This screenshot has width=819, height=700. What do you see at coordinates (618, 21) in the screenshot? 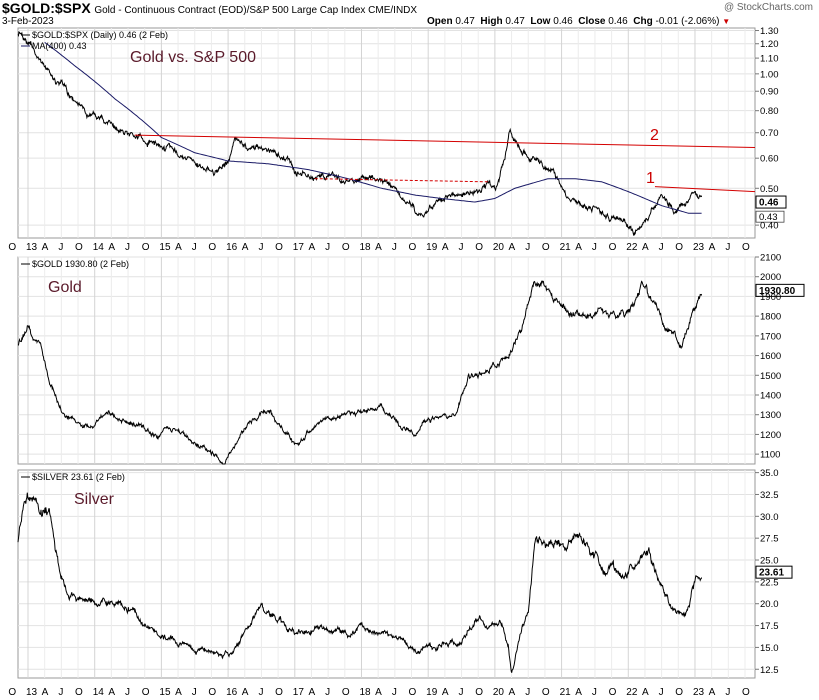
I see `close-value: 0.46` at bounding box center [618, 21].